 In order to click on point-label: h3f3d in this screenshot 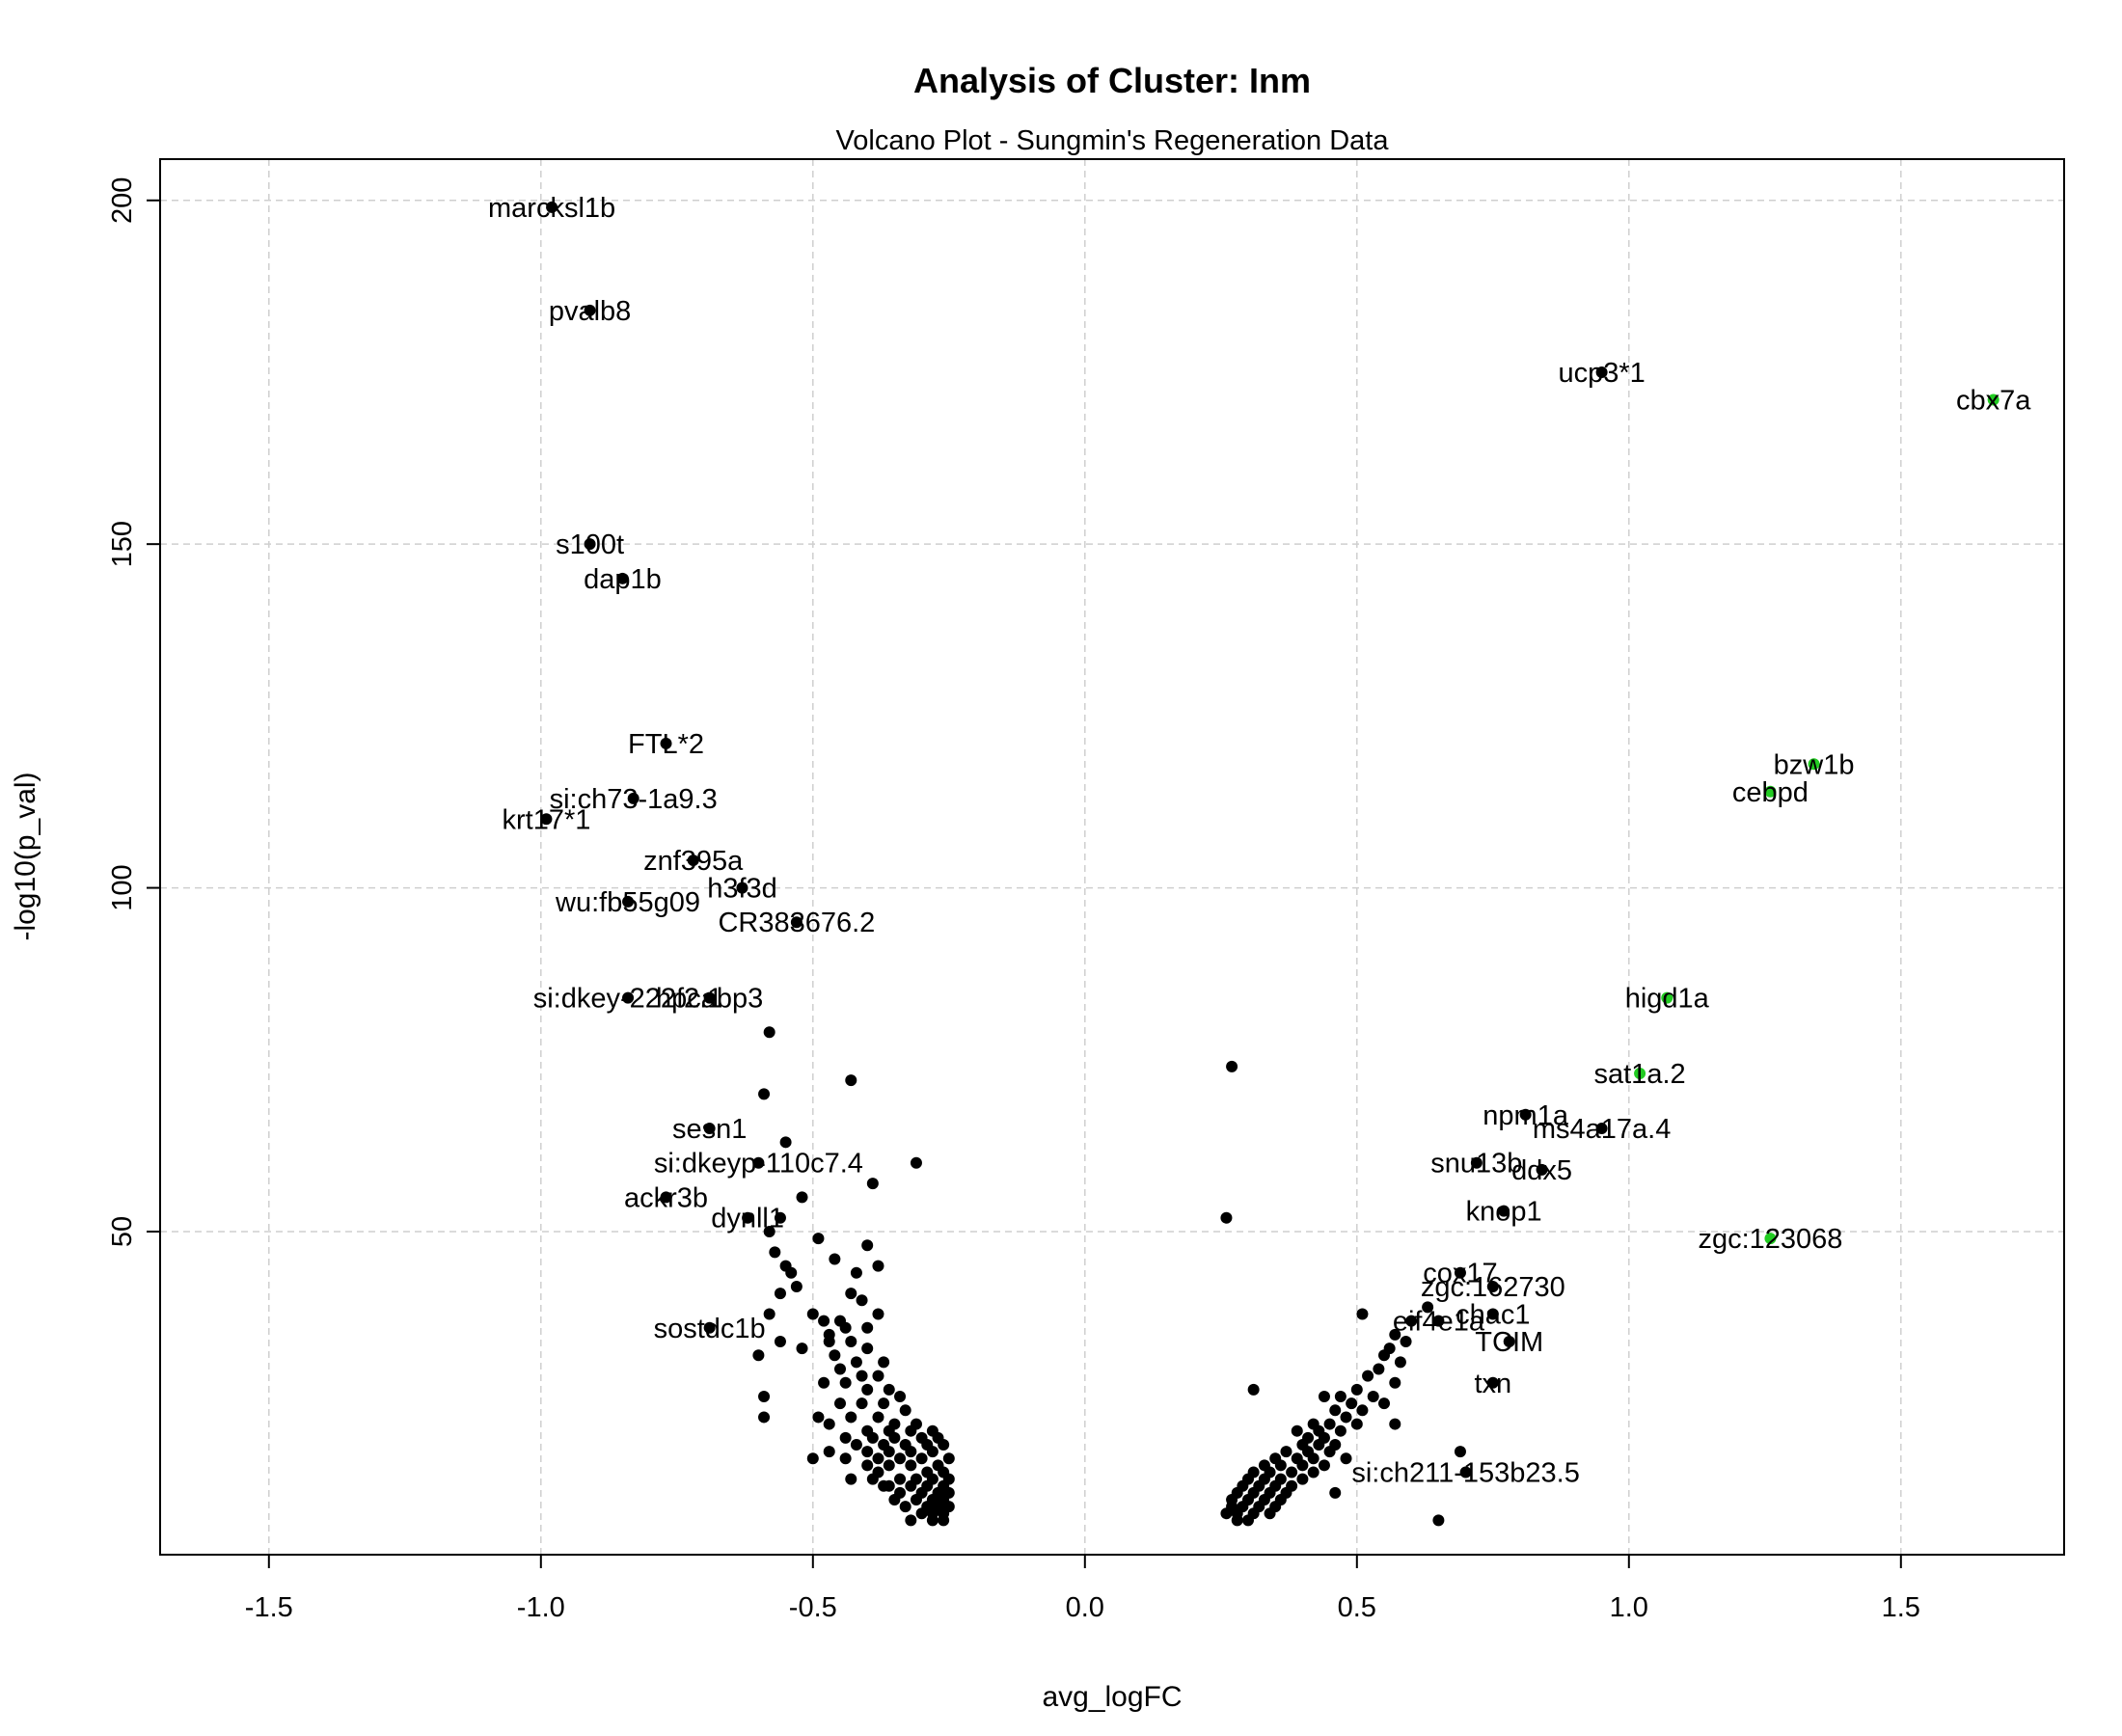, I will do `click(742, 890)`.